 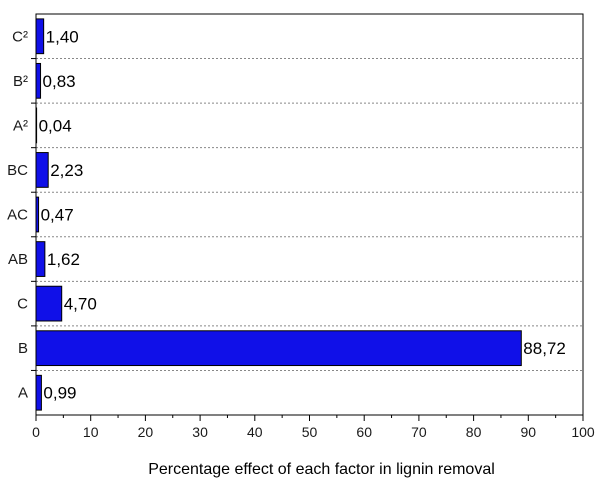 I want to click on category-label: B, so click(x=23, y=348).